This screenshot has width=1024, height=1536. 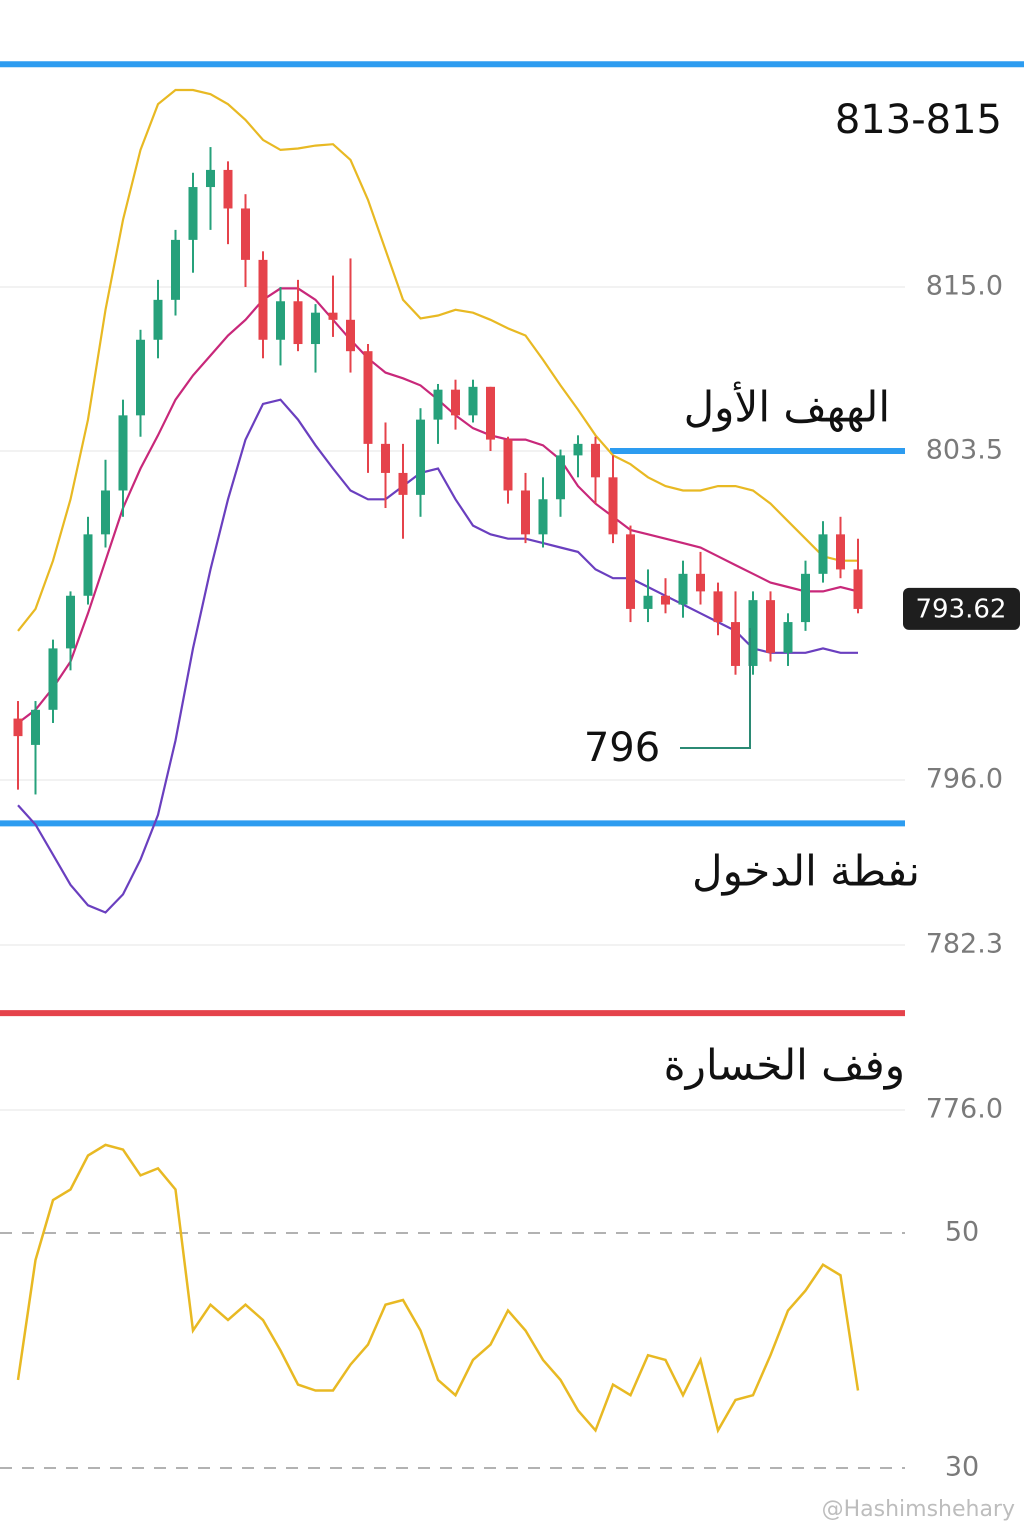 What do you see at coordinates (962, 1232) in the screenshot?
I see `rsi-tick-label: 50` at bounding box center [962, 1232].